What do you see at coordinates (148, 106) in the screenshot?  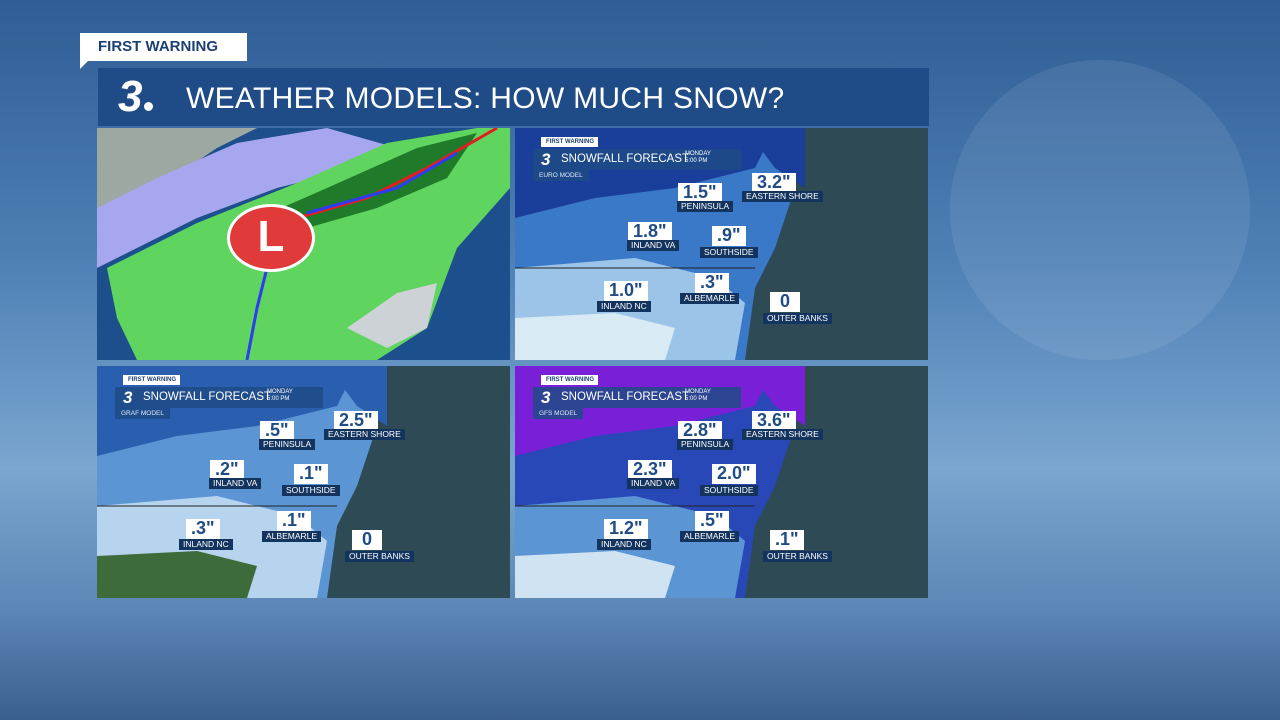 I see `cbs-eye-icon` at bounding box center [148, 106].